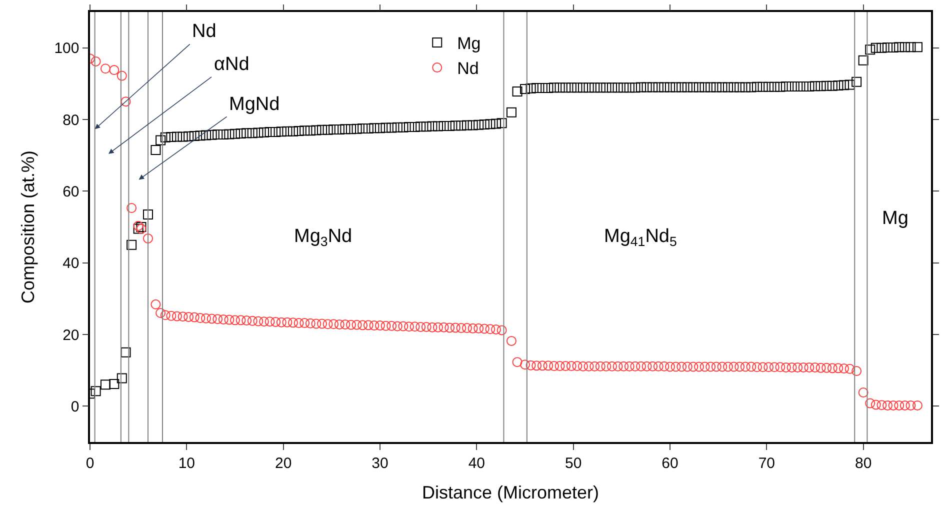  I want to click on y-tick-label: 0, so click(75, 407).